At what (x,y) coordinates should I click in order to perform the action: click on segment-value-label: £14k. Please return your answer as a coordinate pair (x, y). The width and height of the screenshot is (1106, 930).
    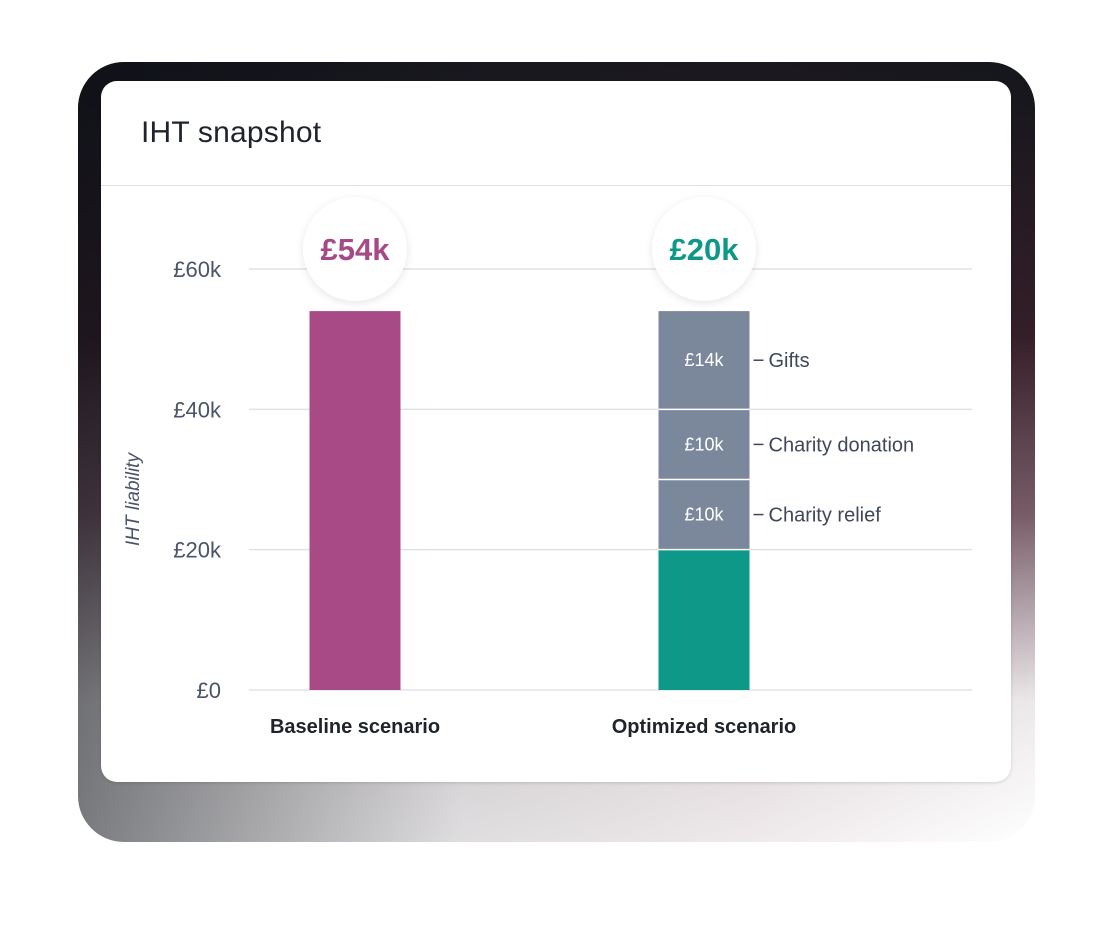
    Looking at the image, I should click on (704, 360).